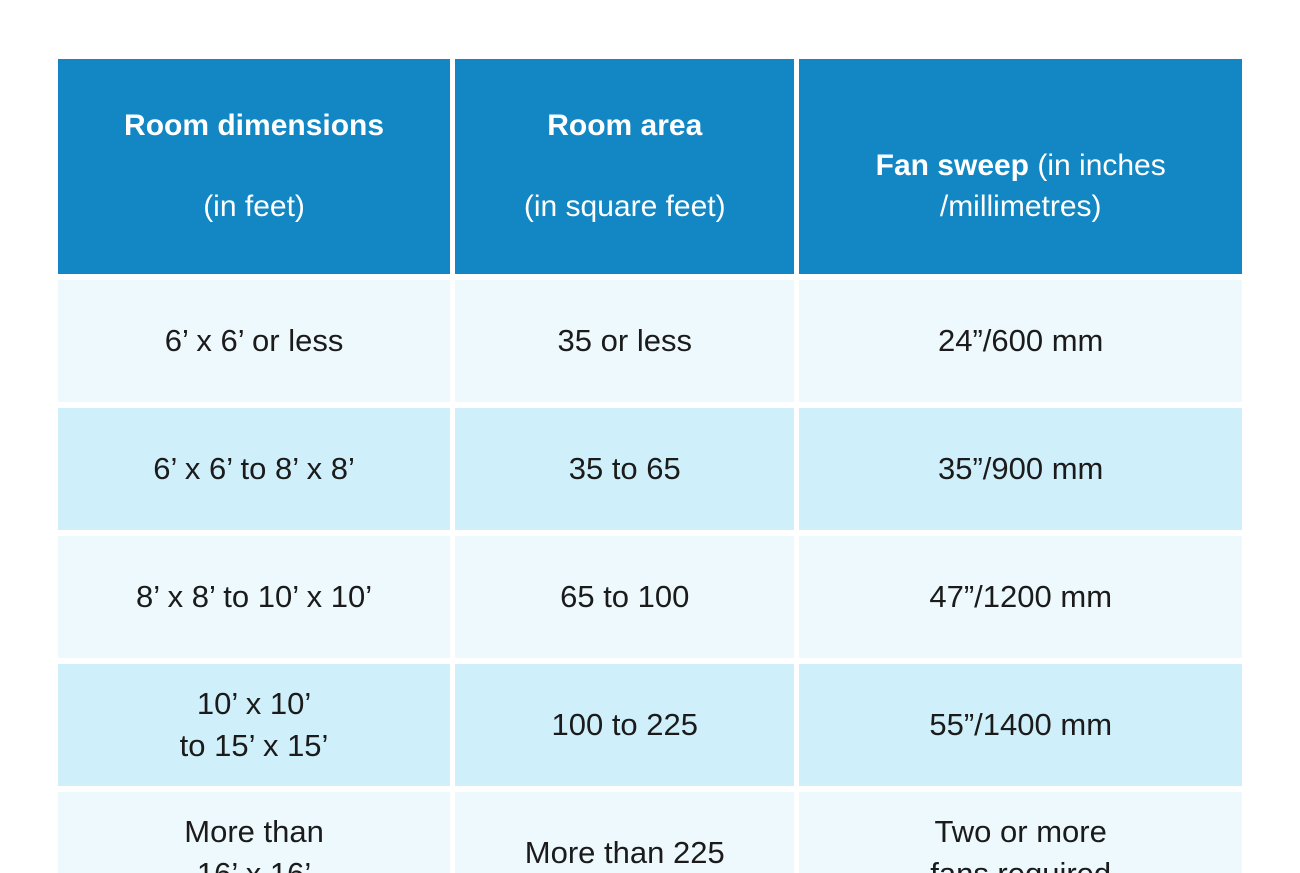 The image size is (1300, 873). Describe the element at coordinates (1020, 832) in the screenshot. I see `cell-fan-sweep: Two or more fans required` at that location.